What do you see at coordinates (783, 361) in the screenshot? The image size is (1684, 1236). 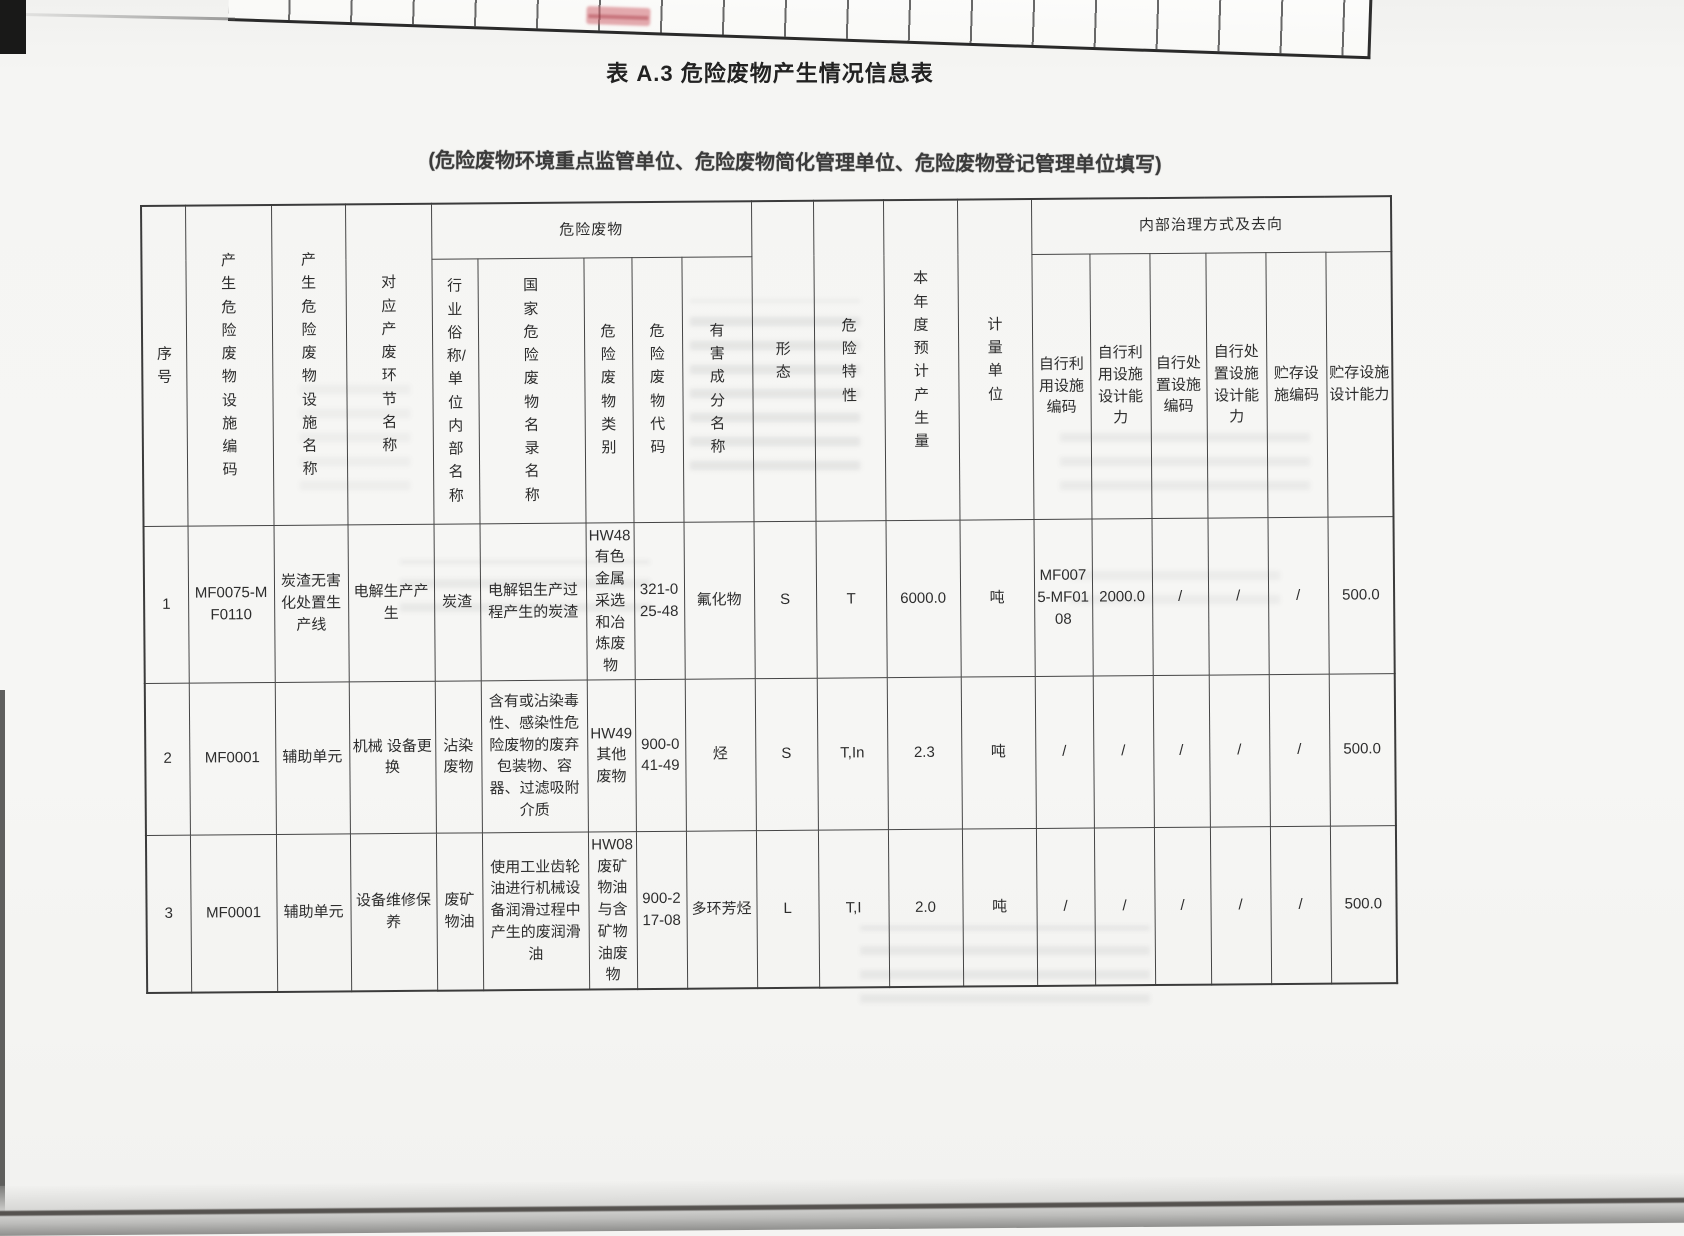 I see `header-form: 形态` at bounding box center [783, 361].